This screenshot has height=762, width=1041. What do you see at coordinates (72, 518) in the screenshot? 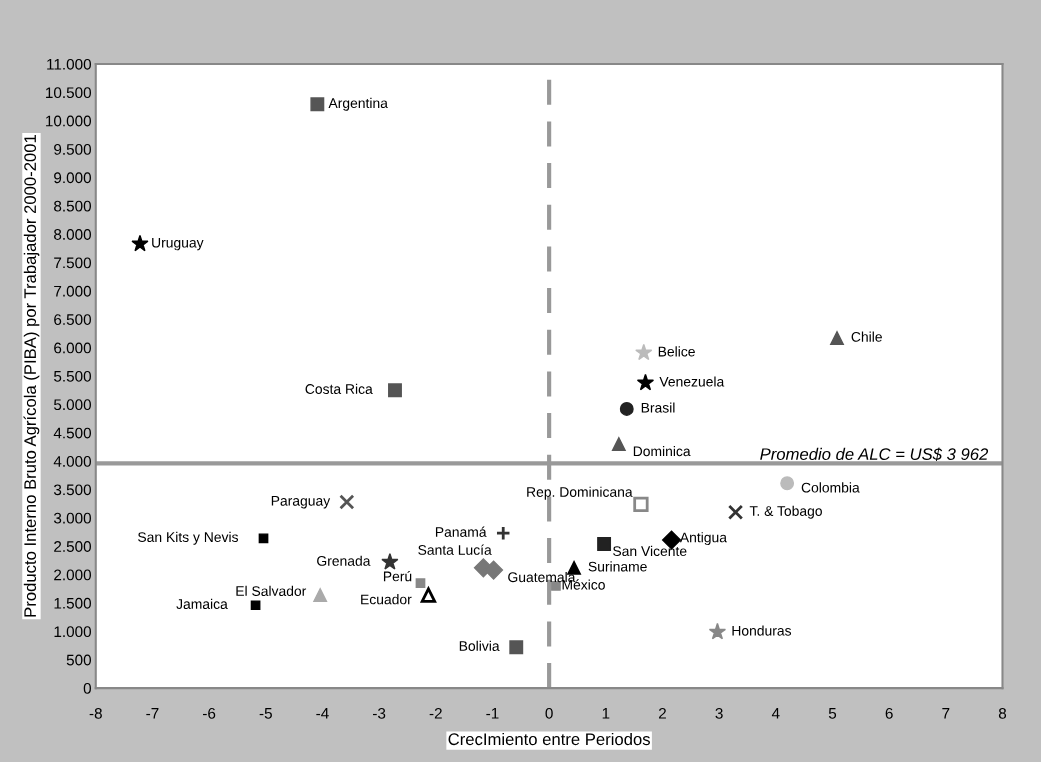
I see `y-tick-label: 3.000` at bounding box center [72, 518].